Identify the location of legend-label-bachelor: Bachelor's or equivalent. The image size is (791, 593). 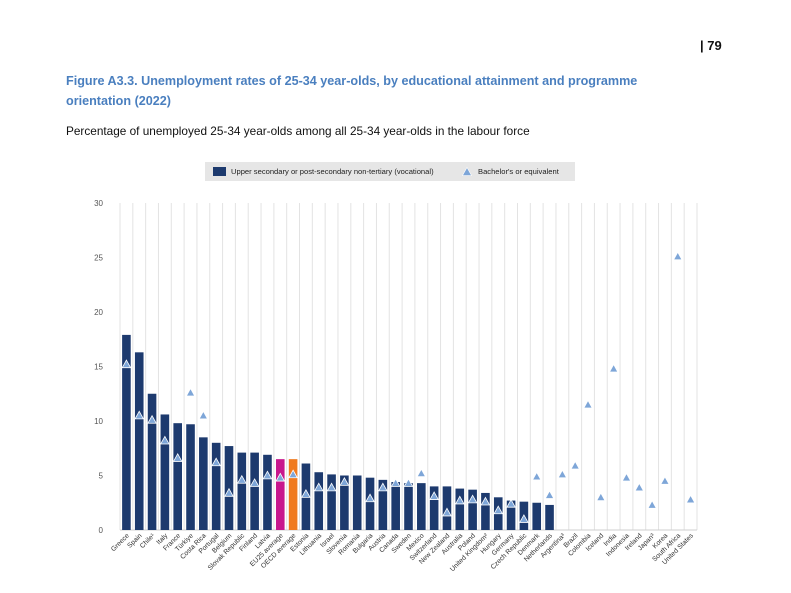
(518, 171).